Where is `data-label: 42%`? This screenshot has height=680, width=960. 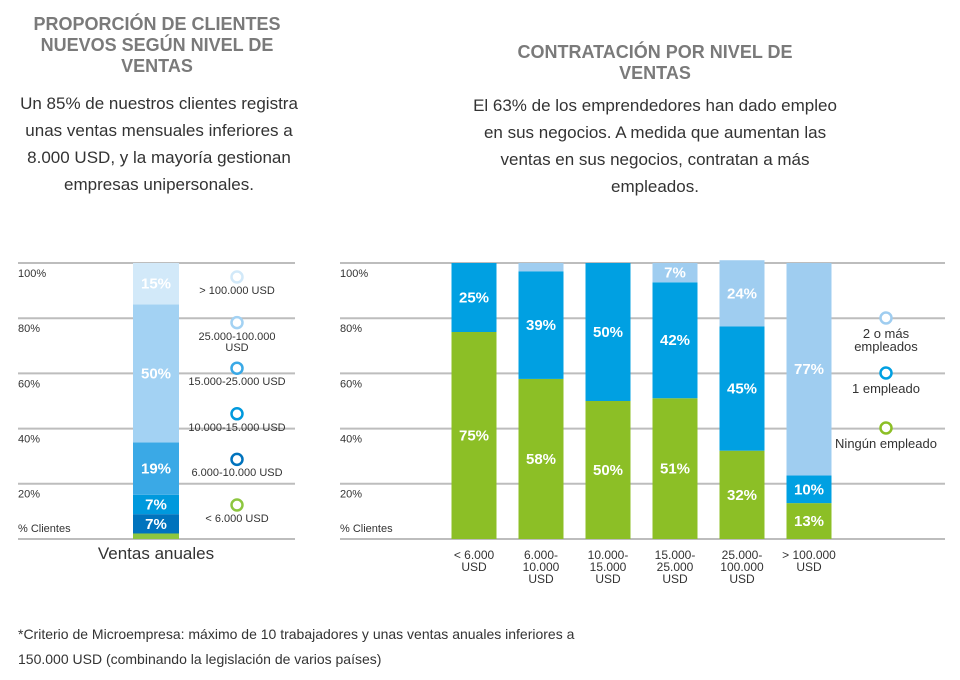 data-label: 42% is located at coordinates (675, 340).